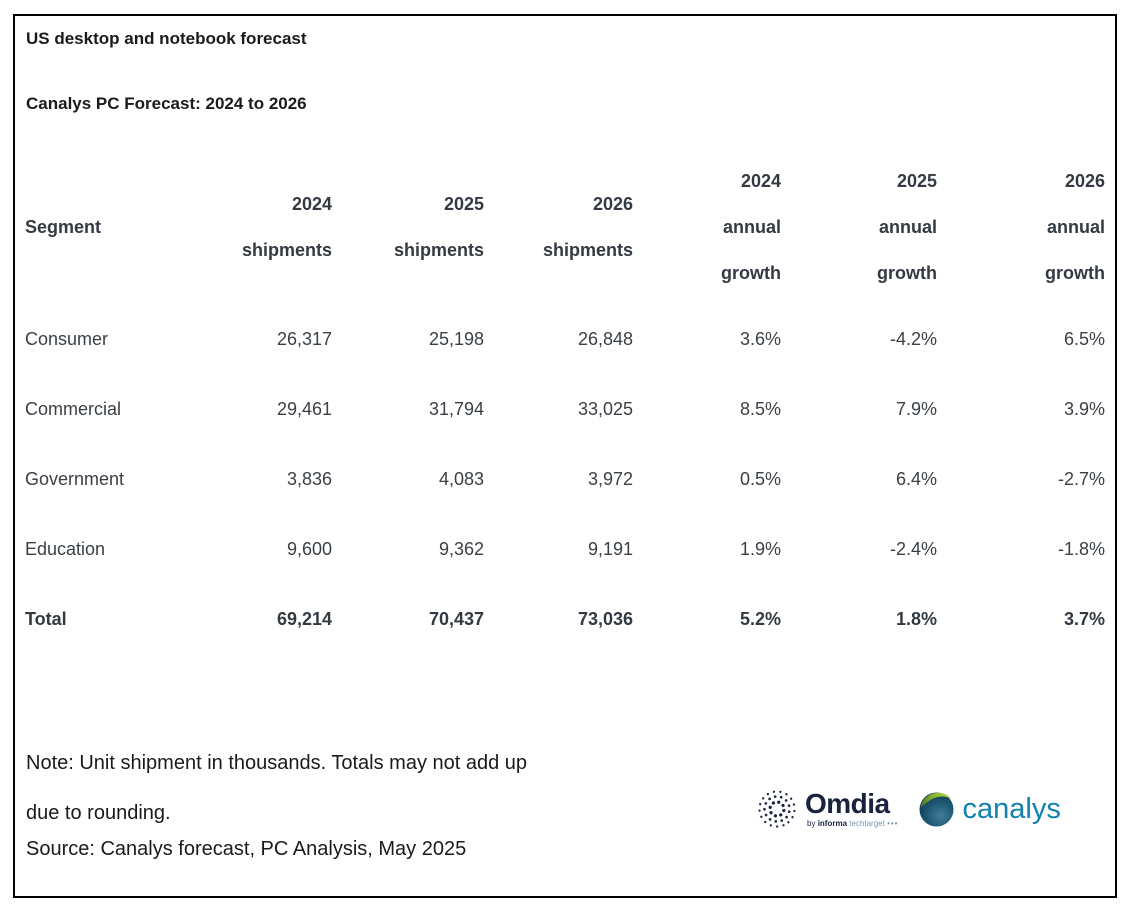 This screenshot has height=915, width=1125. Describe the element at coordinates (1084, 338) in the screenshot. I see `cell-value: 6.5%` at that location.